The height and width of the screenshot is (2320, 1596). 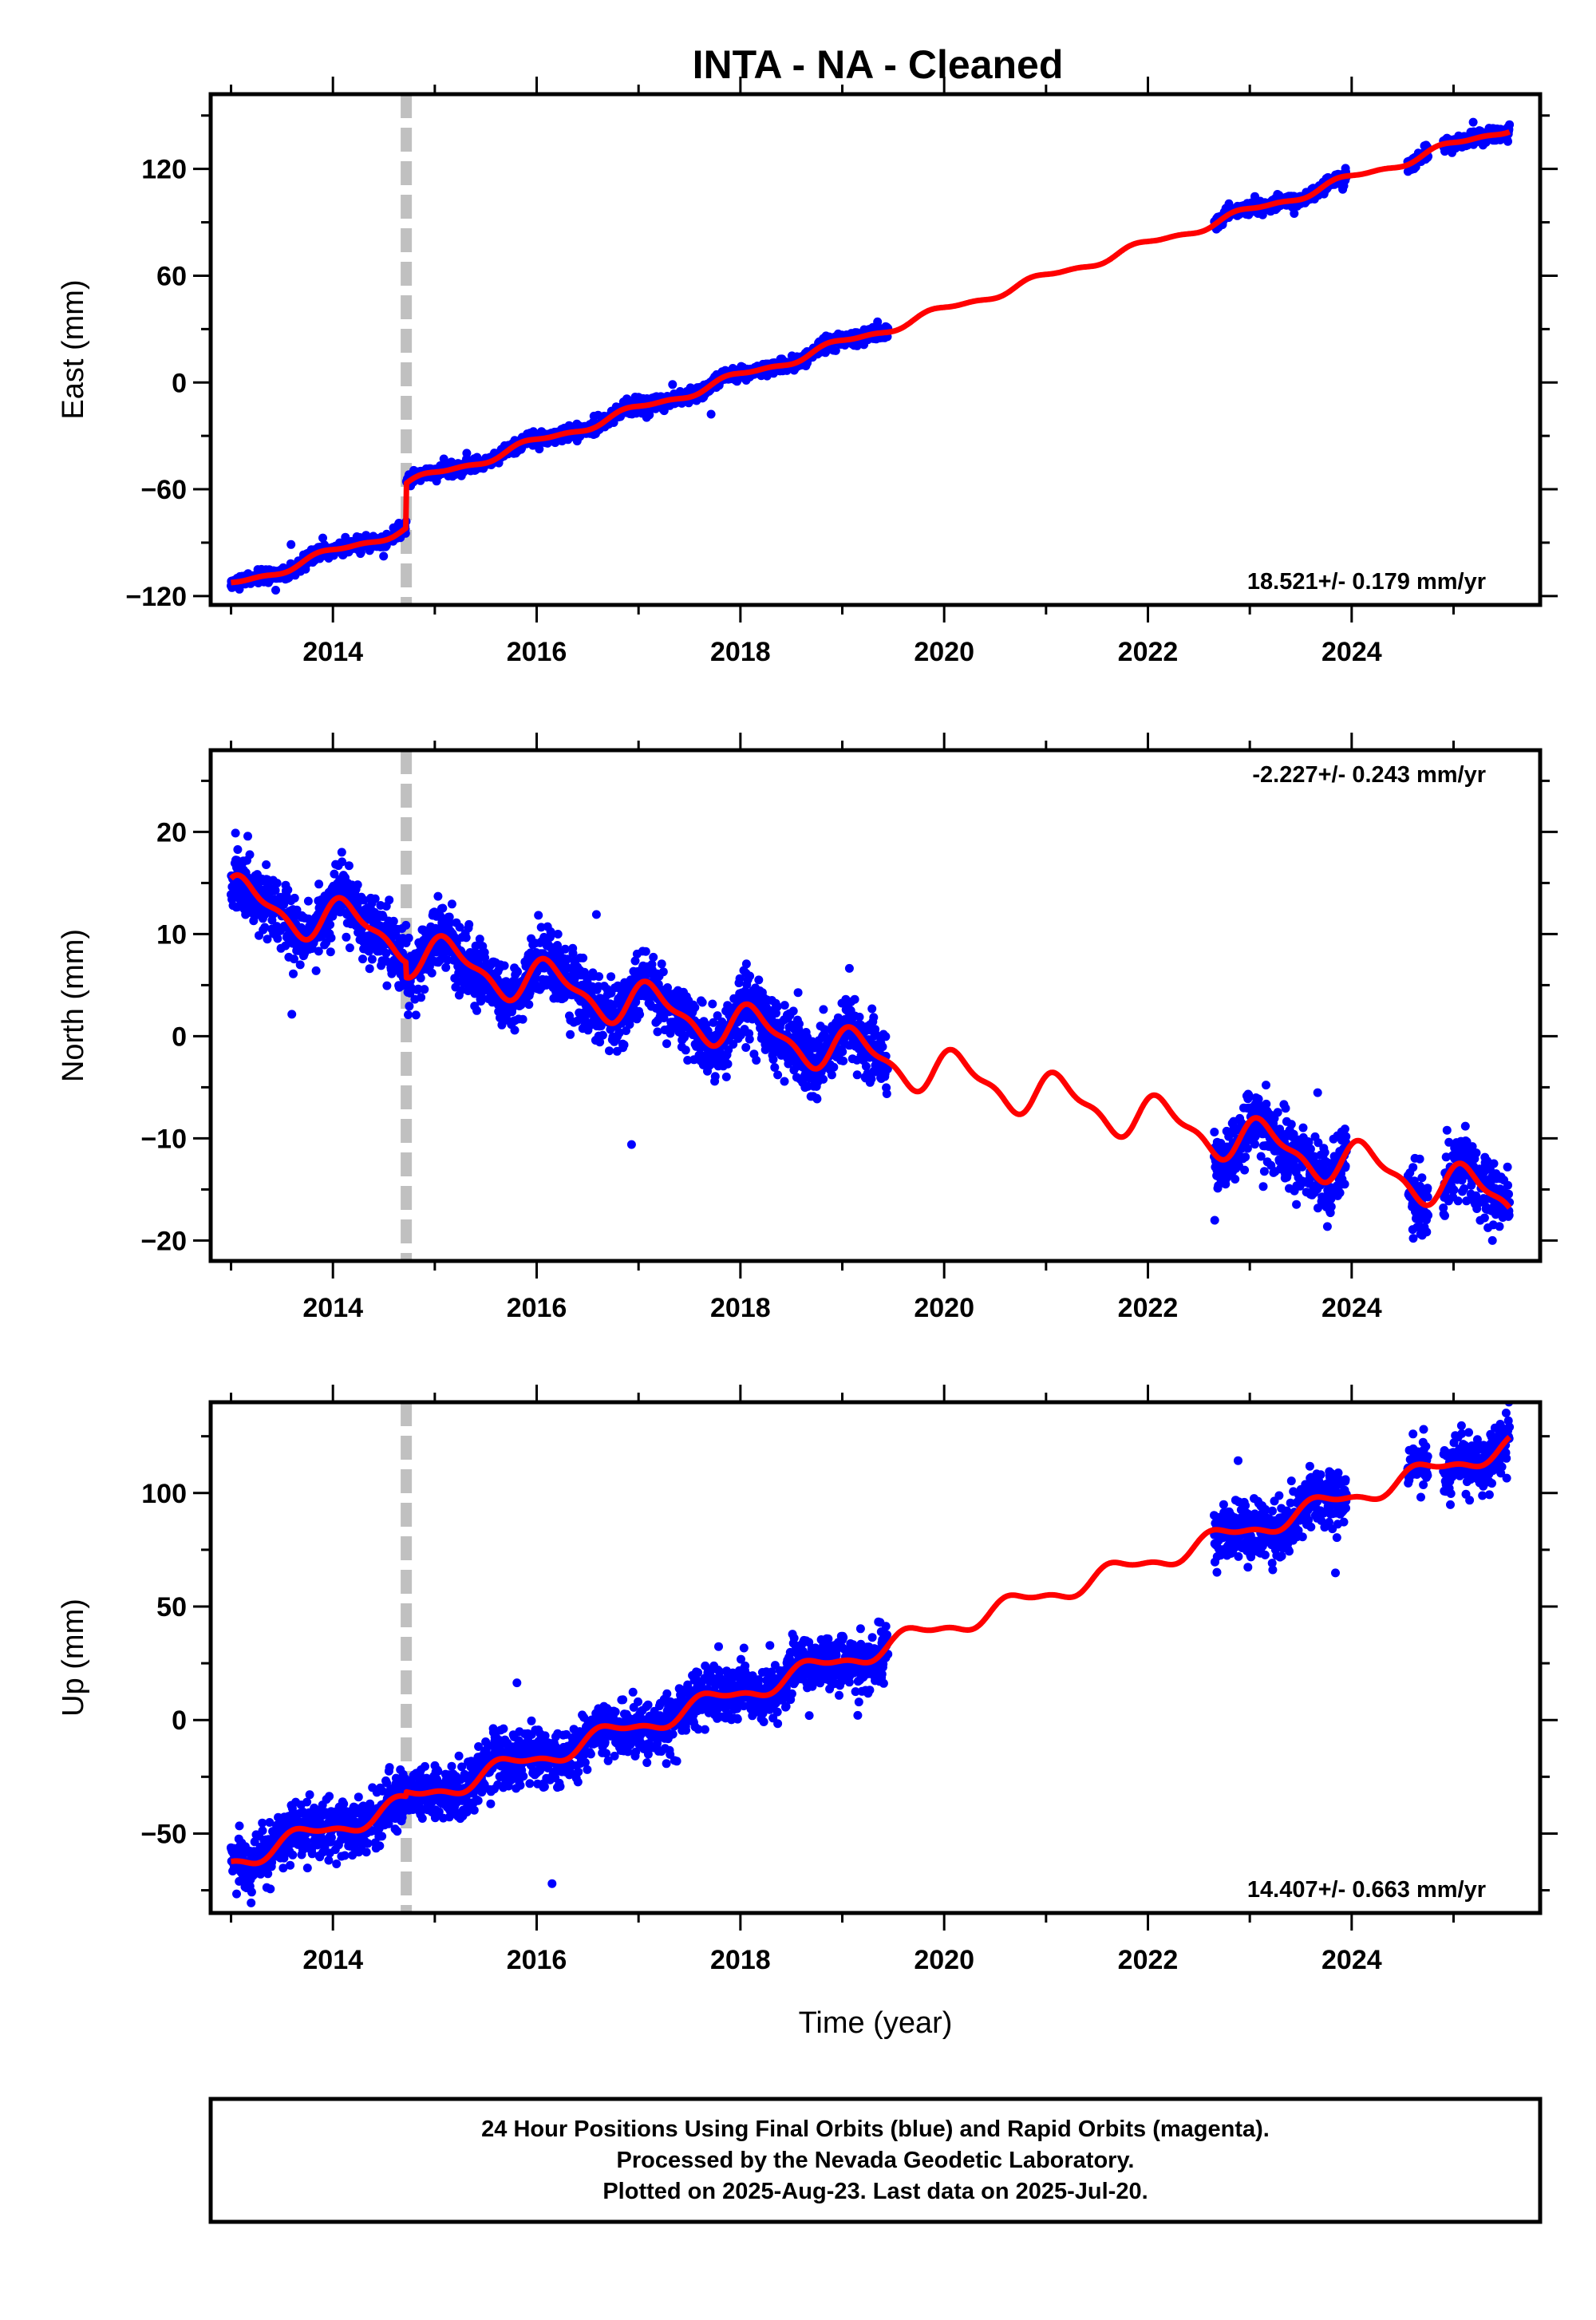 What do you see at coordinates (163, 490) in the screenshot?
I see `y-tick-label: −60` at bounding box center [163, 490].